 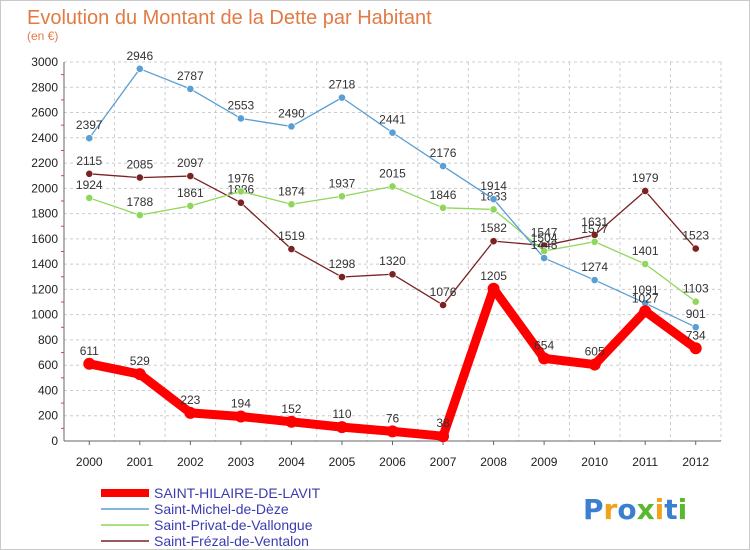 What do you see at coordinates (645, 298) in the screenshot?
I see `data-label: 1027` at bounding box center [645, 298].